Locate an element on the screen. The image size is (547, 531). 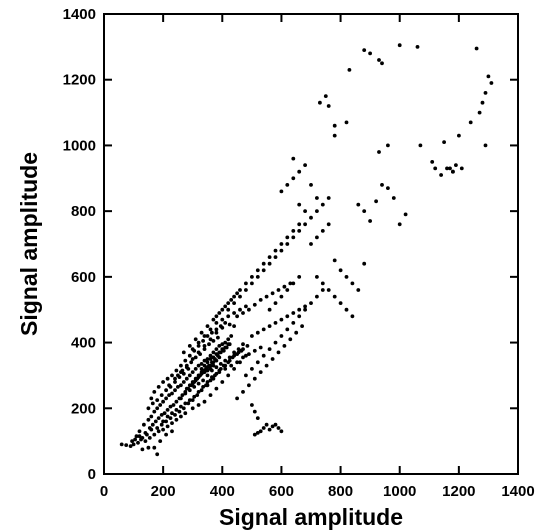
y-tick-label: 1400 is located at coordinates (79, 14).